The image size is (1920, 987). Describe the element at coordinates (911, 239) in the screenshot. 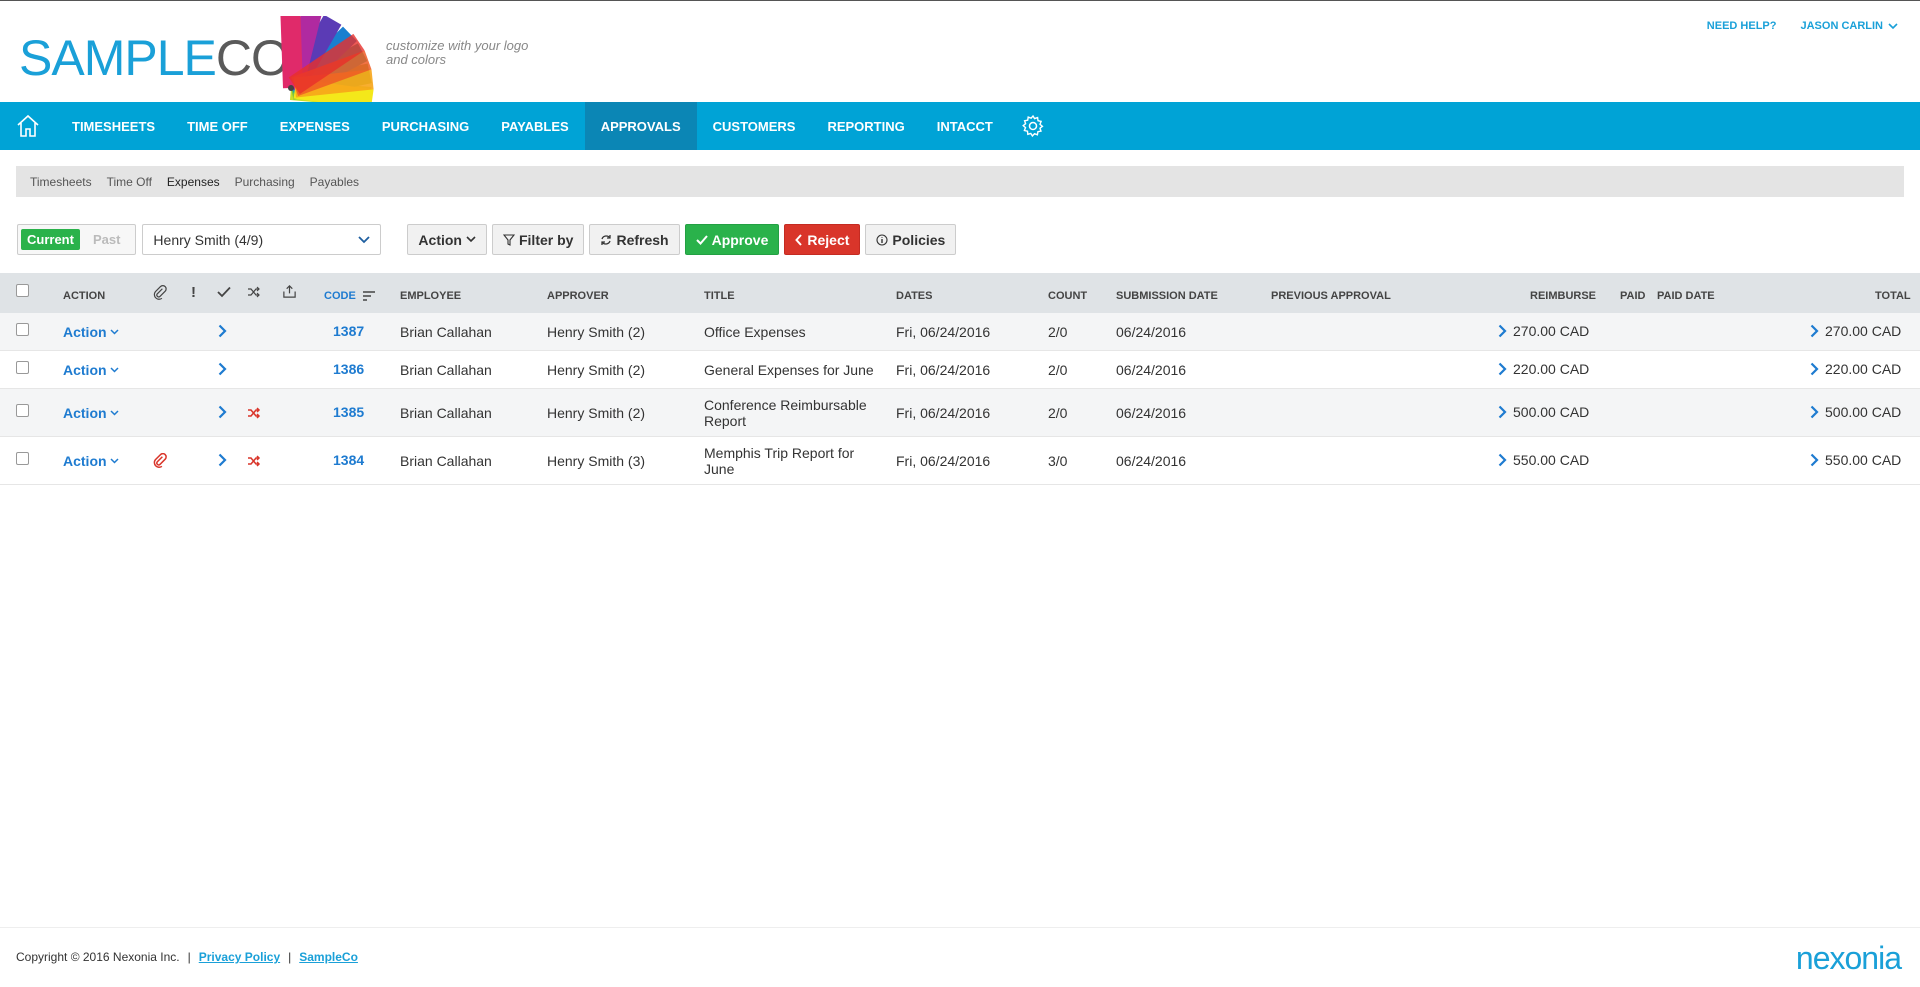

I see `policies-button: Policies` at that location.